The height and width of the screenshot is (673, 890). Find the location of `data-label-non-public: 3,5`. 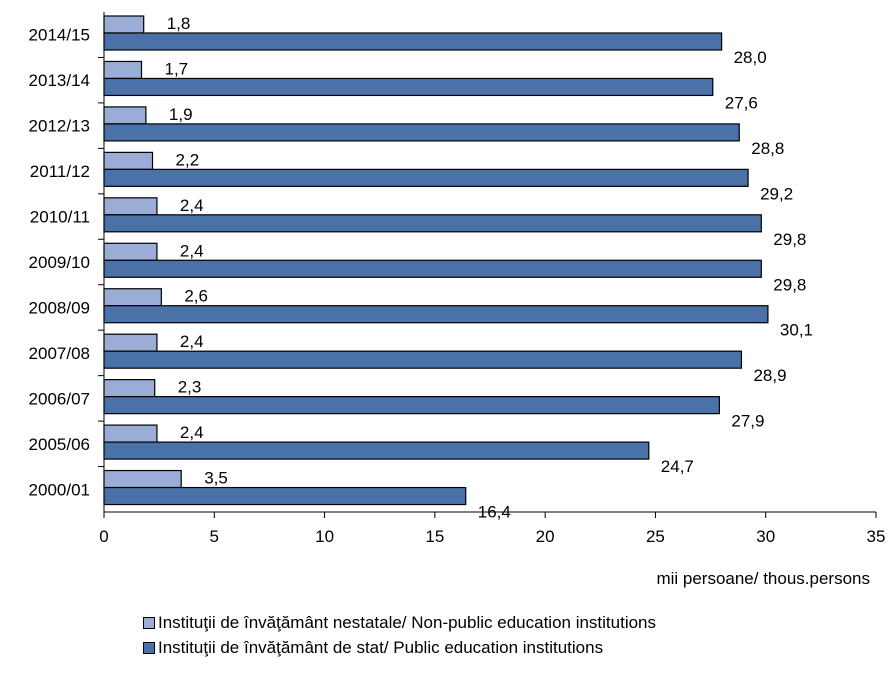

data-label-non-public: 3,5 is located at coordinates (216, 478).